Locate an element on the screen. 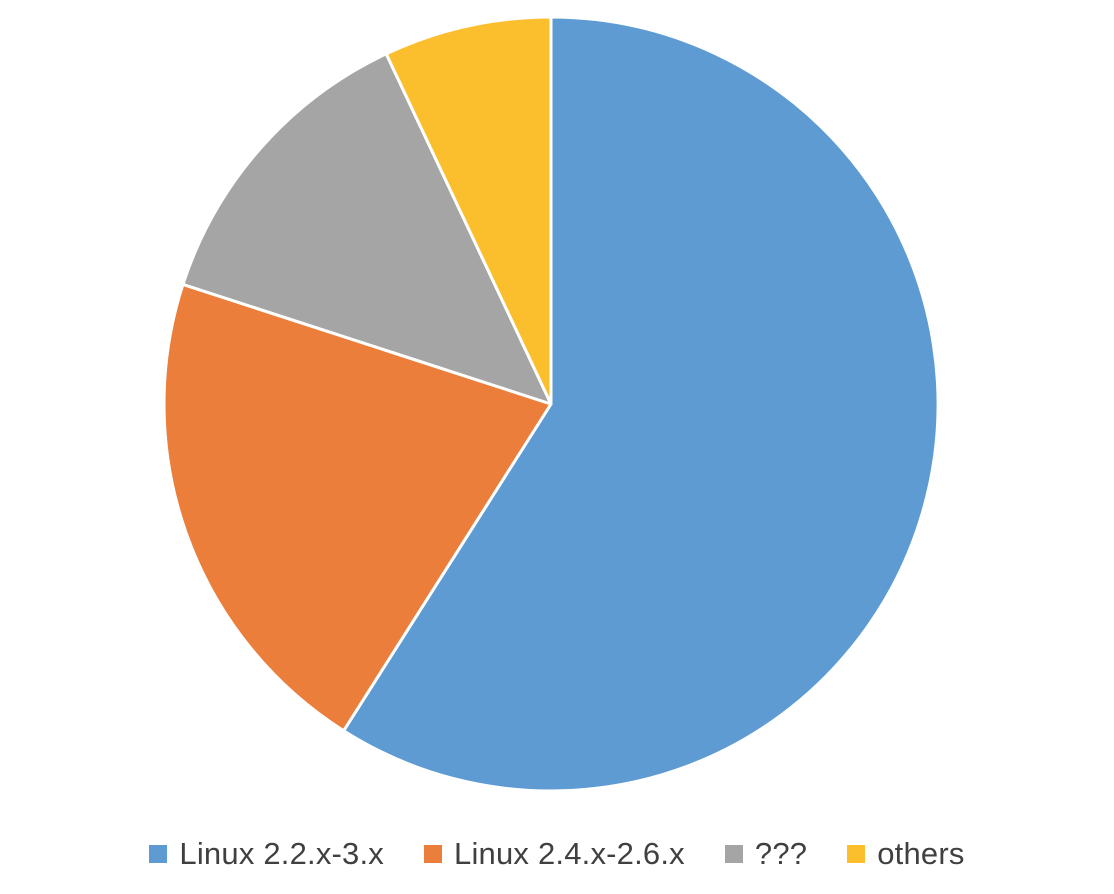 The image size is (1114, 894). legend-item-linux-2-2: Linux 2.2.x-3.x is located at coordinates (266, 854).